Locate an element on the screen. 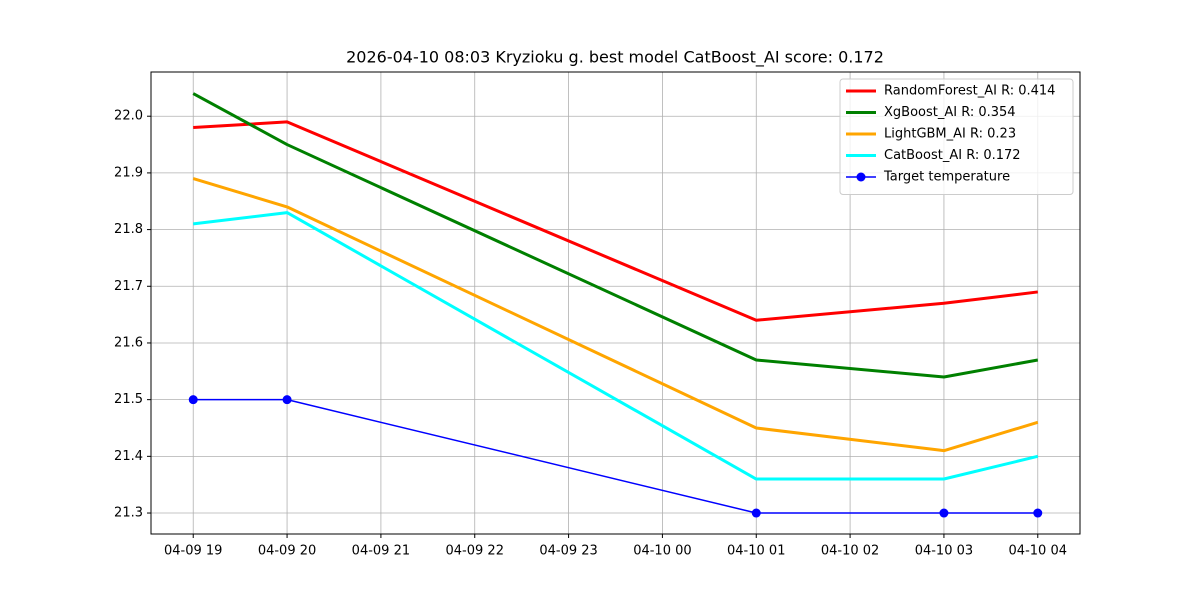  x-tick-label: 04-09 20 is located at coordinates (287, 551).